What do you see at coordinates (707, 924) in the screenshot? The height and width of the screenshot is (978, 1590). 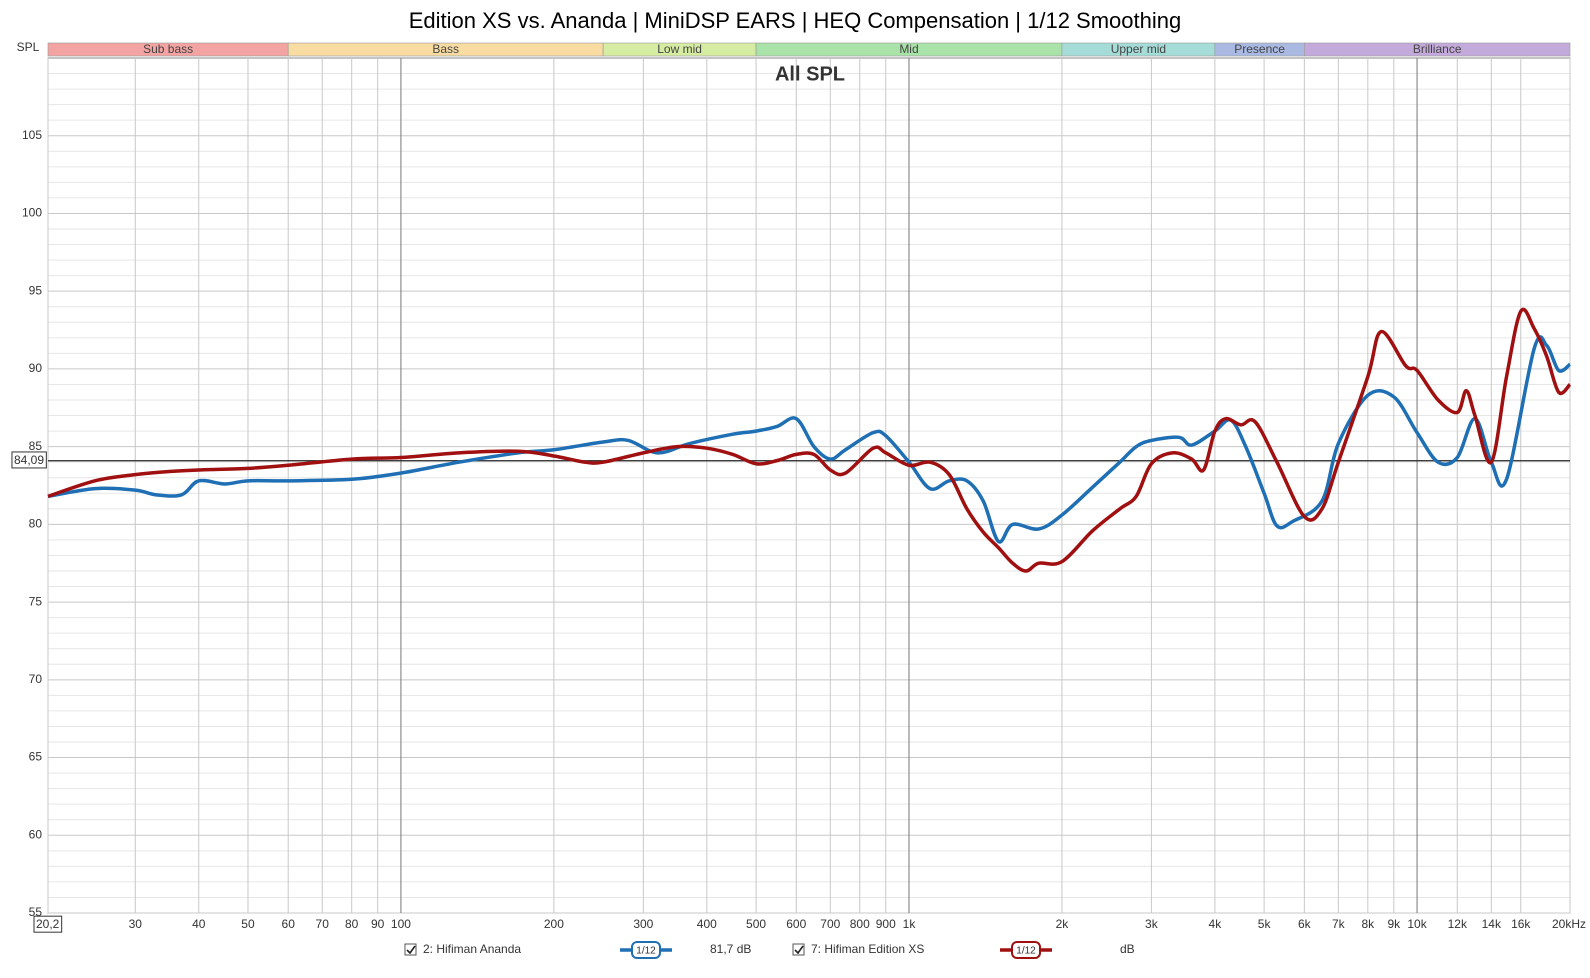 I see `x-tick-label: 400` at bounding box center [707, 924].